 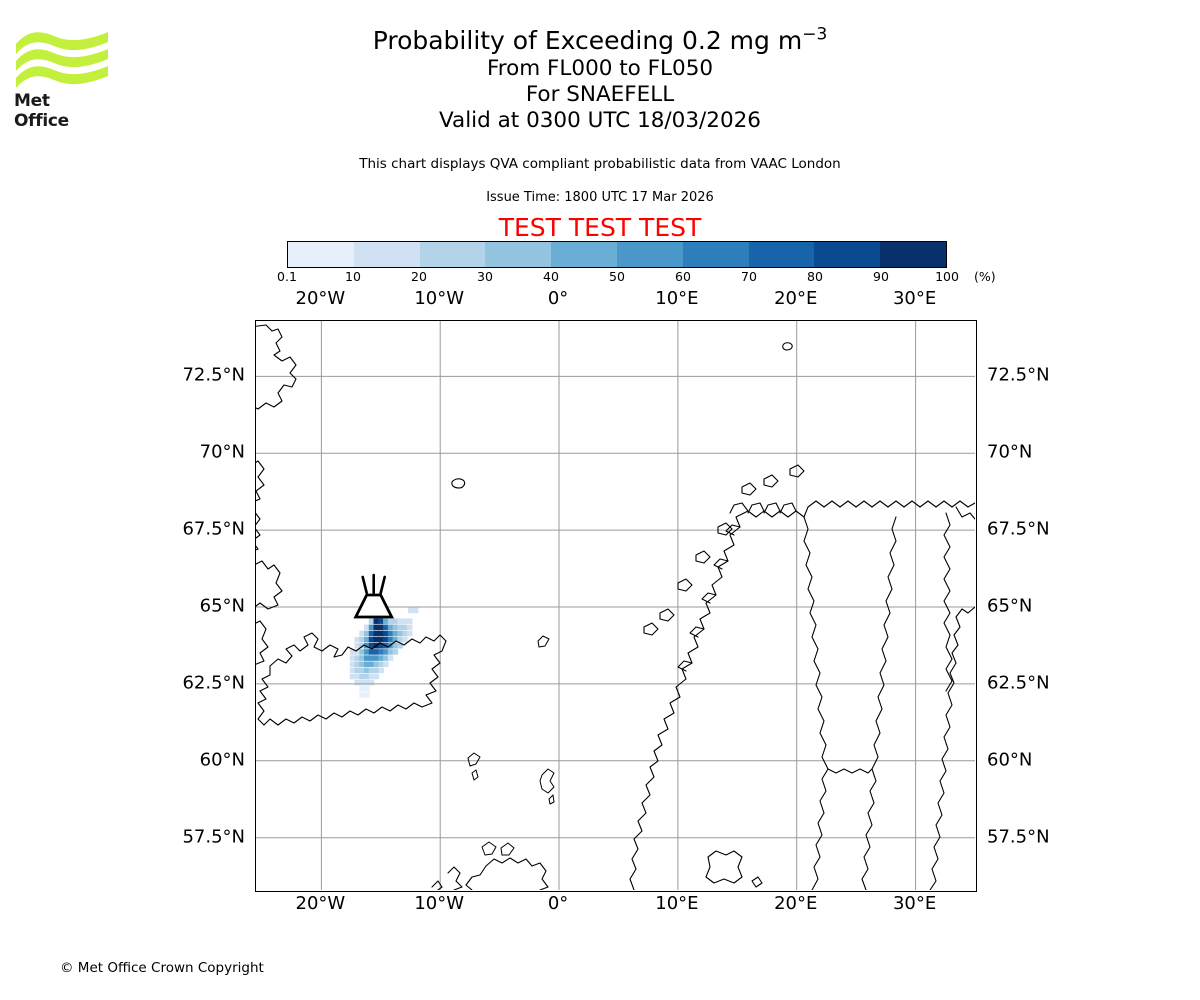 I want to click on island-coastlines, so click(x=511, y=745).